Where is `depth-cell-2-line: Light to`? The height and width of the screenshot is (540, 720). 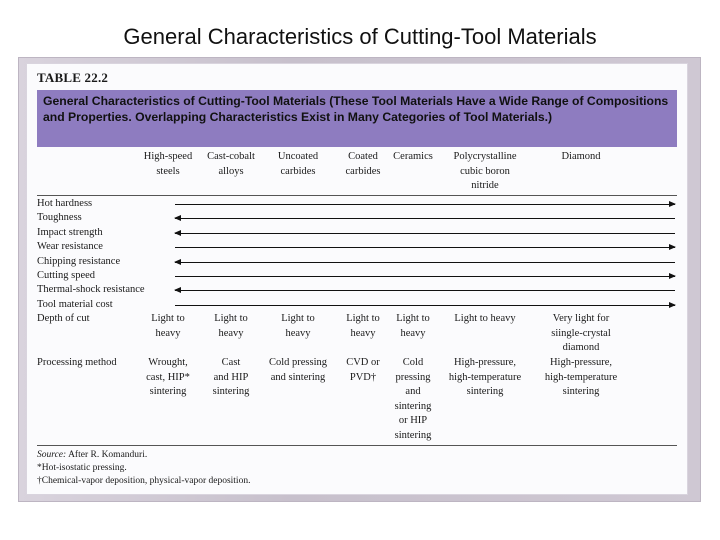
depth-cell-2-line: Light to is located at coordinates (231, 319).